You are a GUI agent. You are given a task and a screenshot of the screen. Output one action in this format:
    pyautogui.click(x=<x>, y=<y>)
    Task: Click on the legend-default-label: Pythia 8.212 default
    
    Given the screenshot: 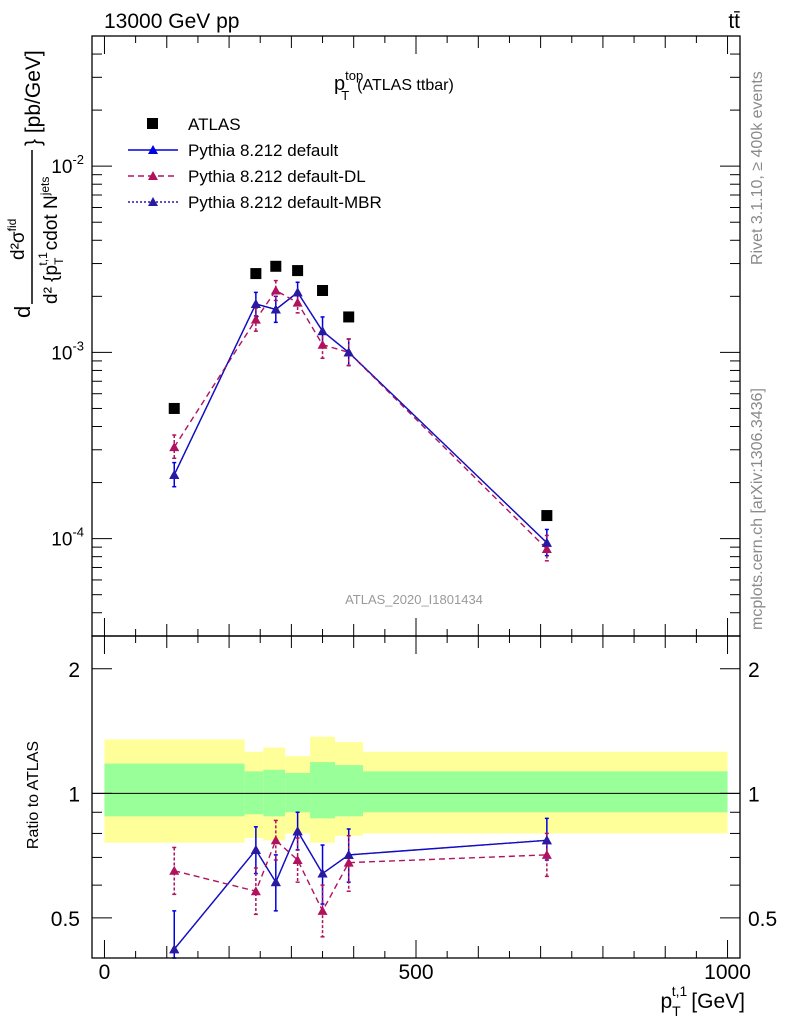 What is the action you would take?
    pyautogui.click(x=263, y=150)
    